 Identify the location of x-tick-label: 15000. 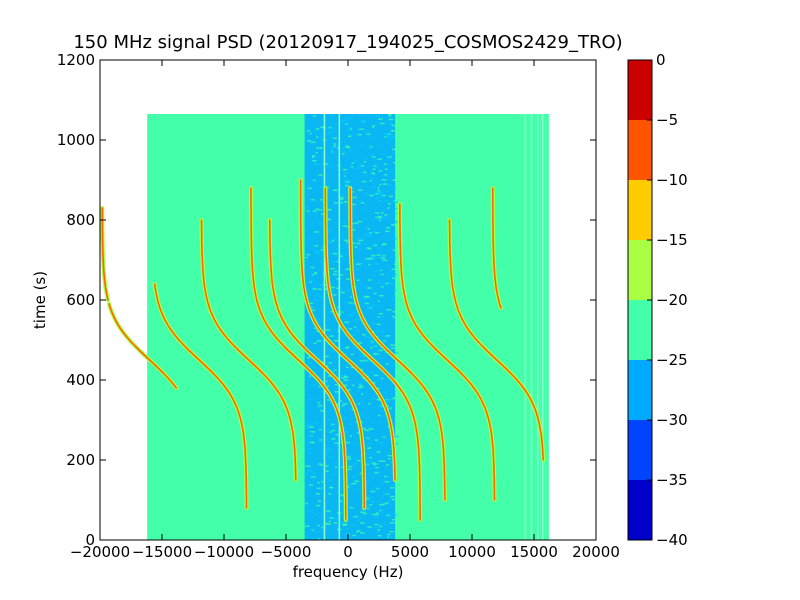
(534, 552).